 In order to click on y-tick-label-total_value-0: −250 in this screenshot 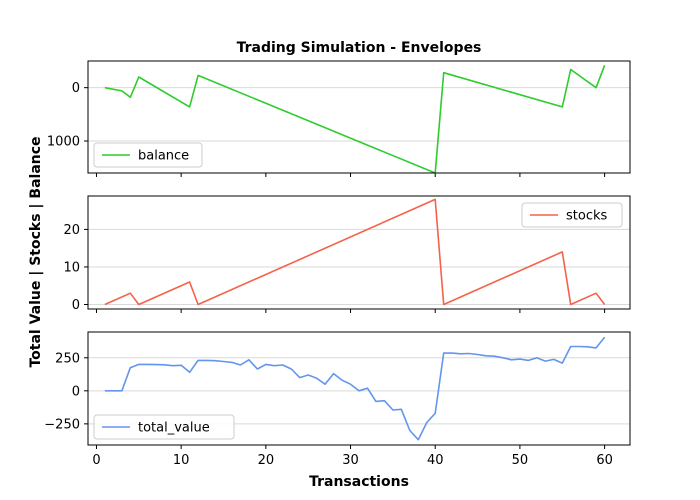, I will do `click(62, 424)`.